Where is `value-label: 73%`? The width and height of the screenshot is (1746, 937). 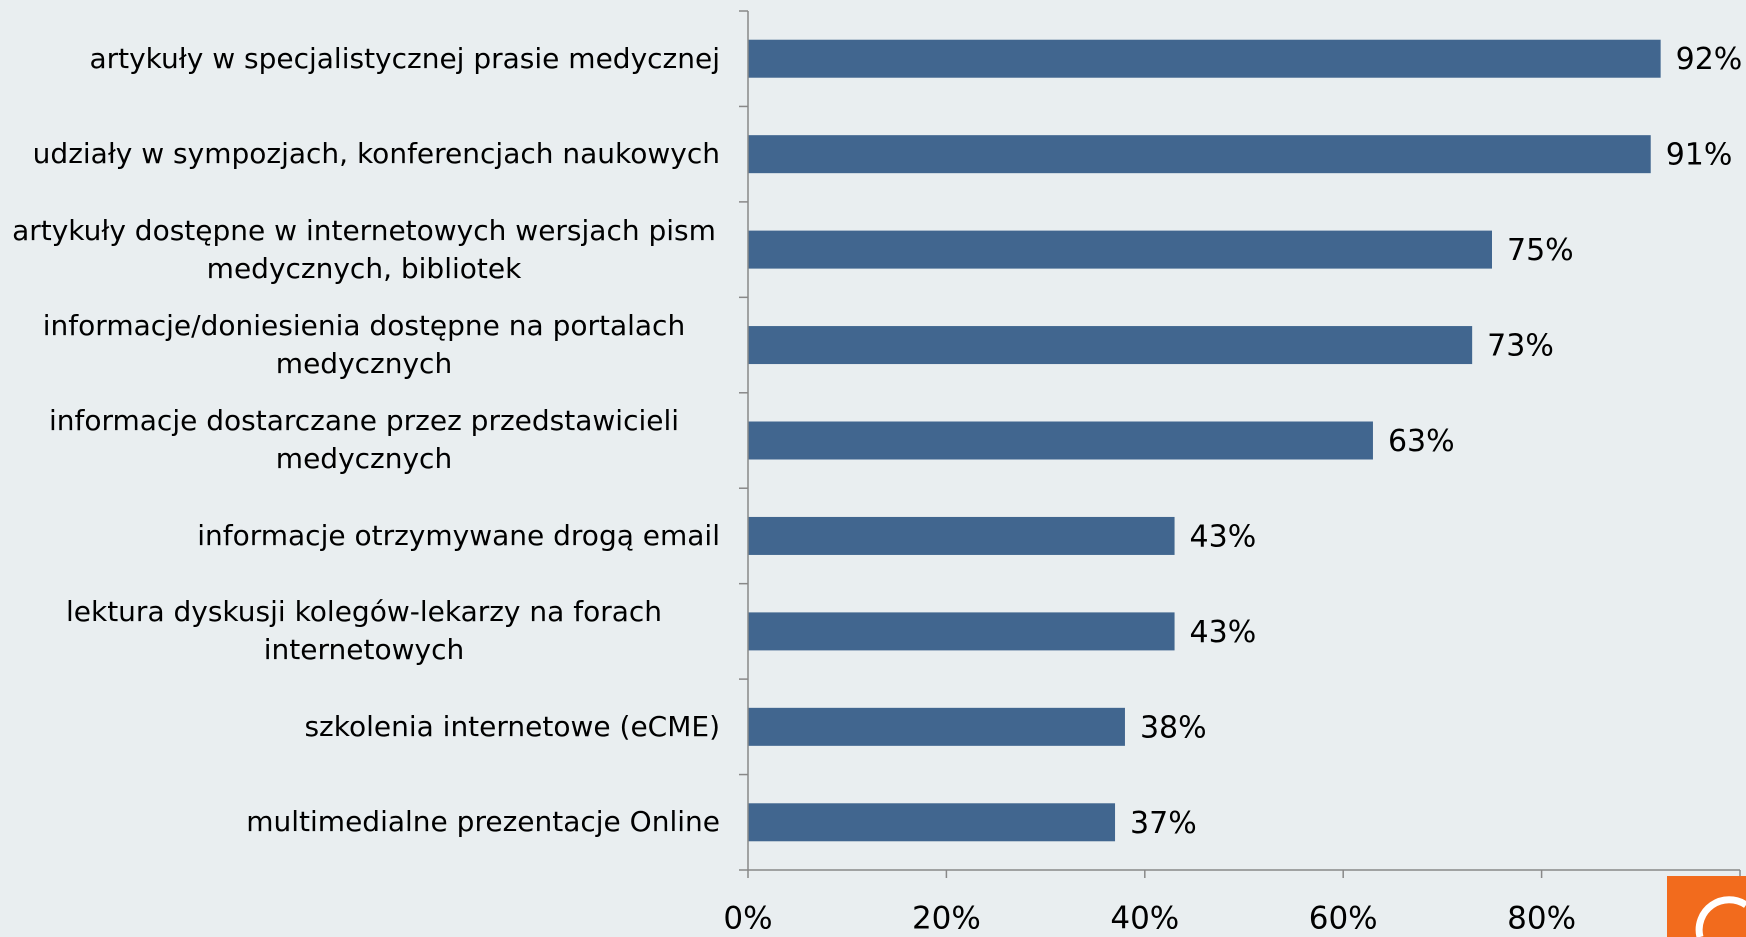
value-label: 73% is located at coordinates (1520, 346).